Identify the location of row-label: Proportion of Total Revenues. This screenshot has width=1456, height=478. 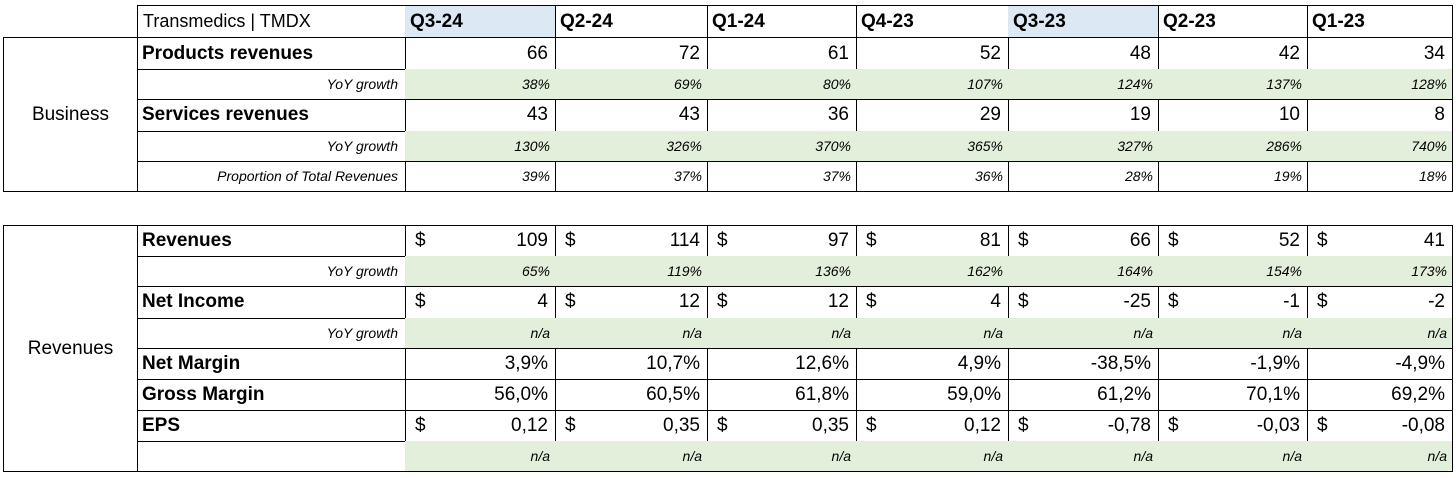
(271, 176).